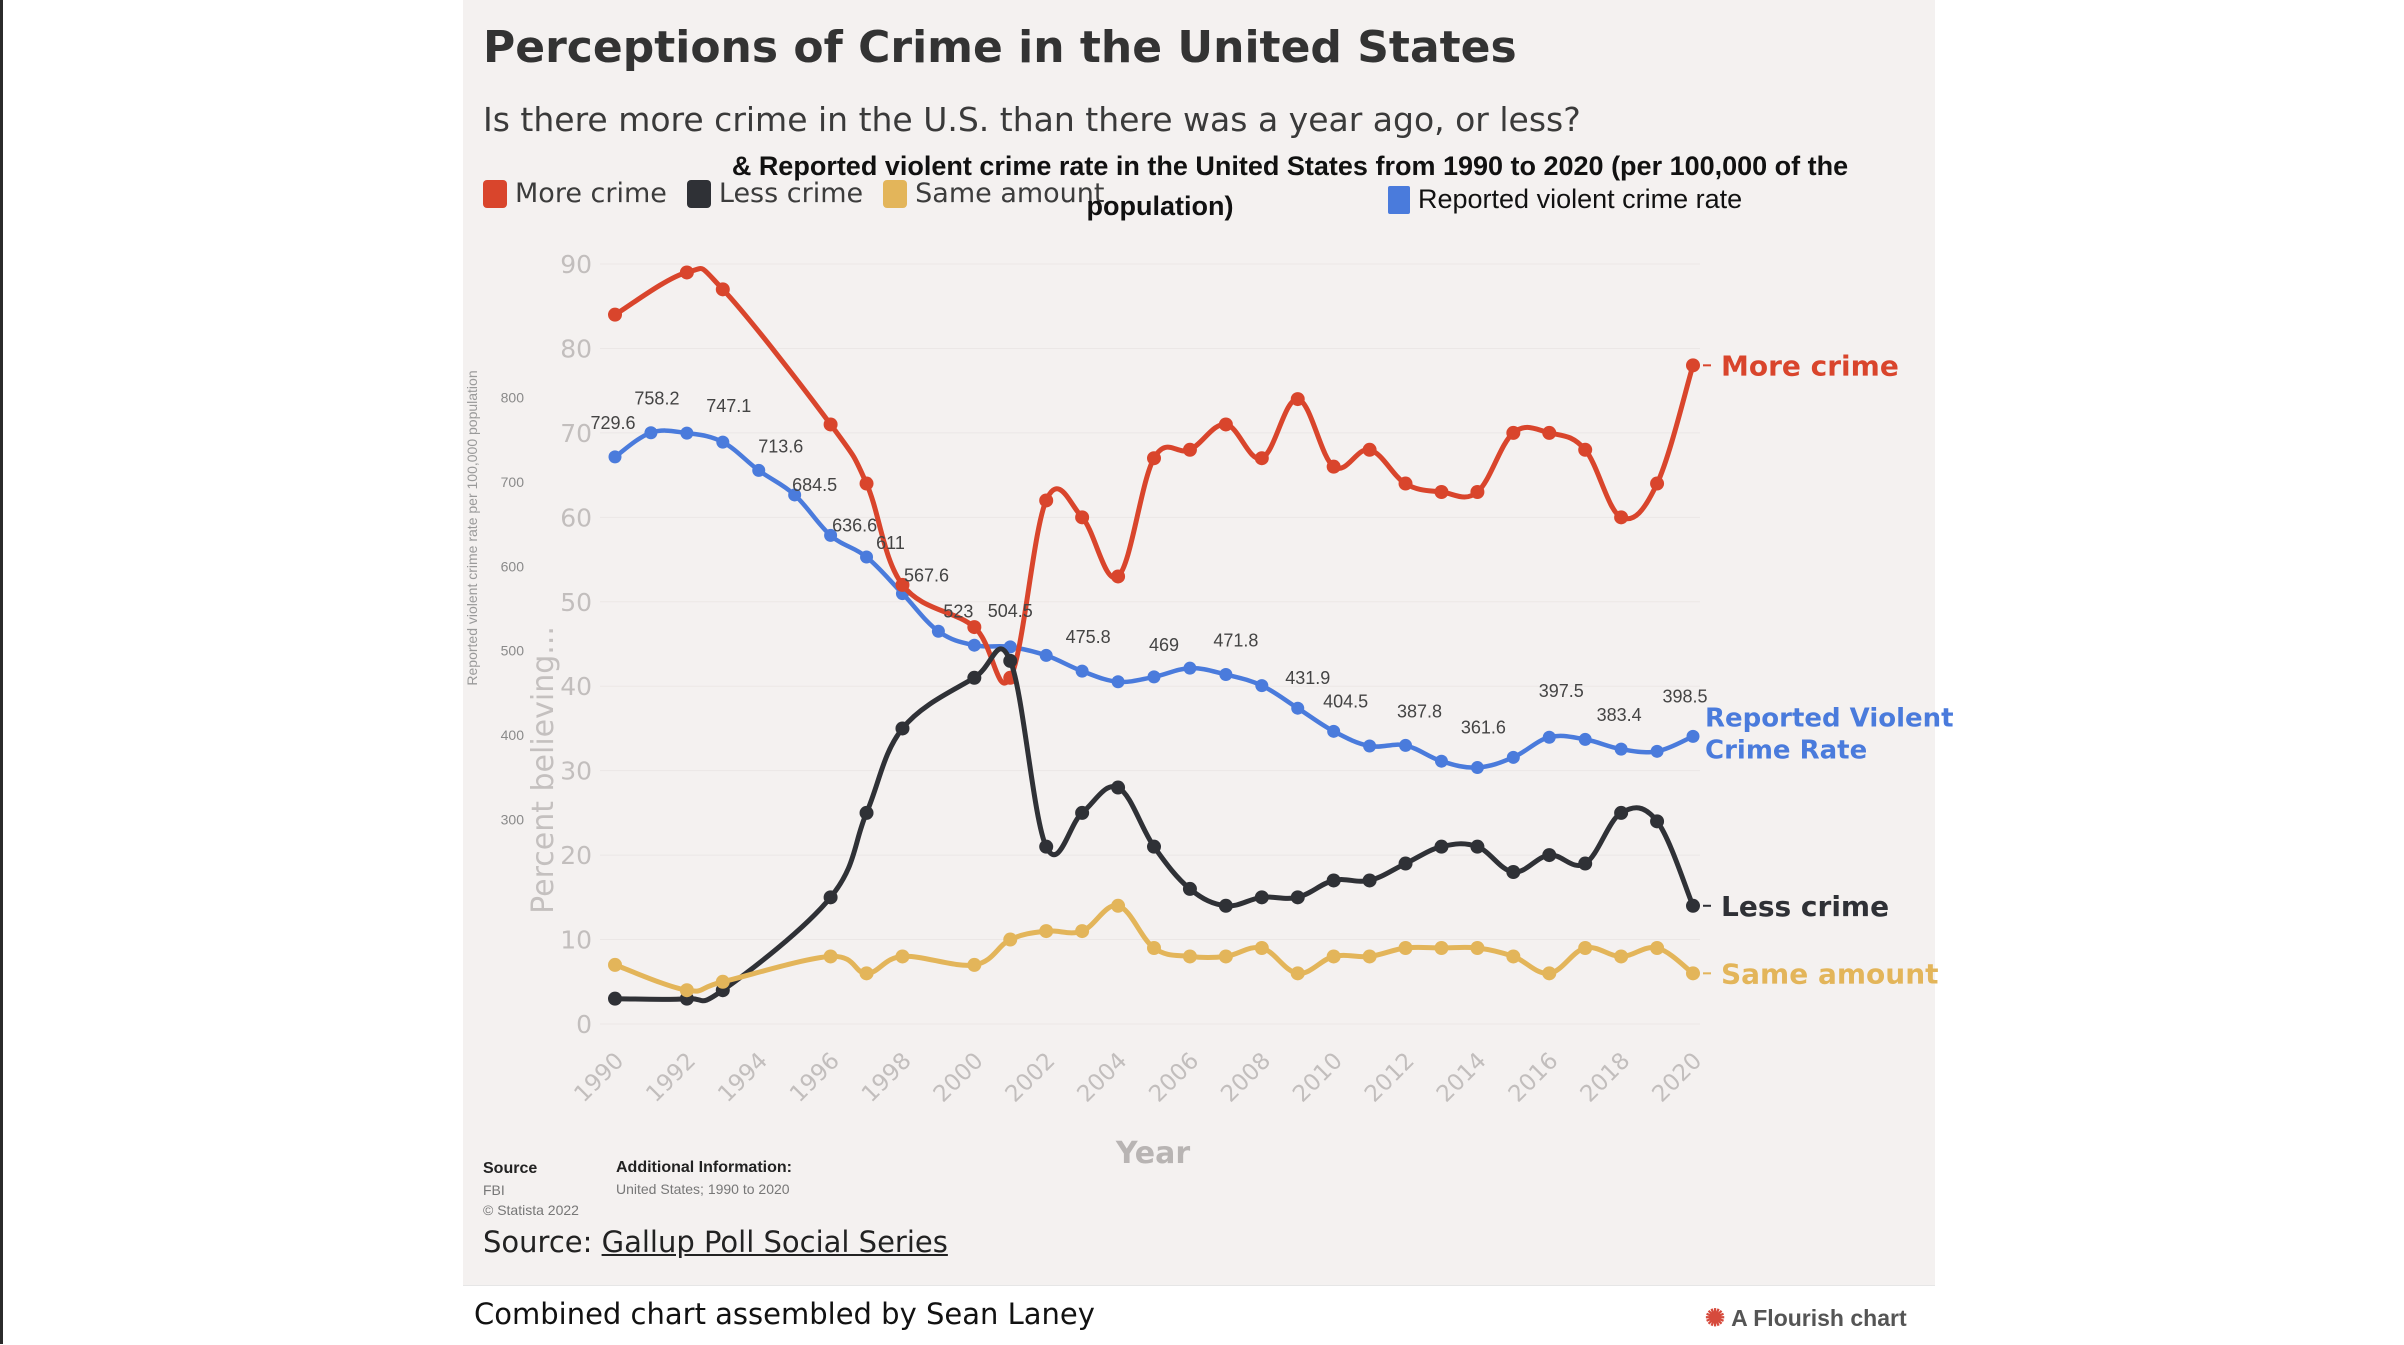  What do you see at coordinates (1010, 660) in the screenshot?
I see `point-less-crime-2001` at bounding box center [1010, 660].